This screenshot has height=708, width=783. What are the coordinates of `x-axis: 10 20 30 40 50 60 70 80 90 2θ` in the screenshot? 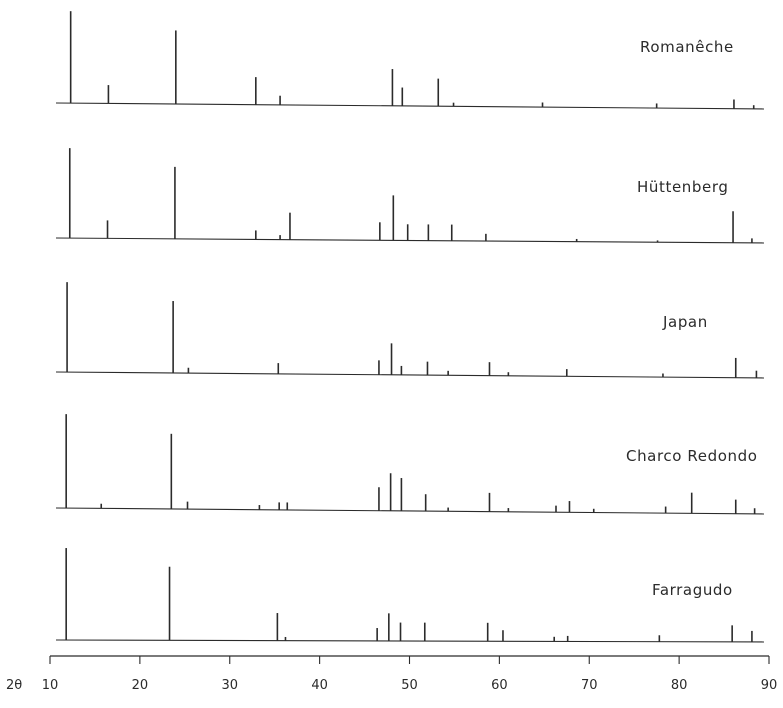 It's located at (392, 674).